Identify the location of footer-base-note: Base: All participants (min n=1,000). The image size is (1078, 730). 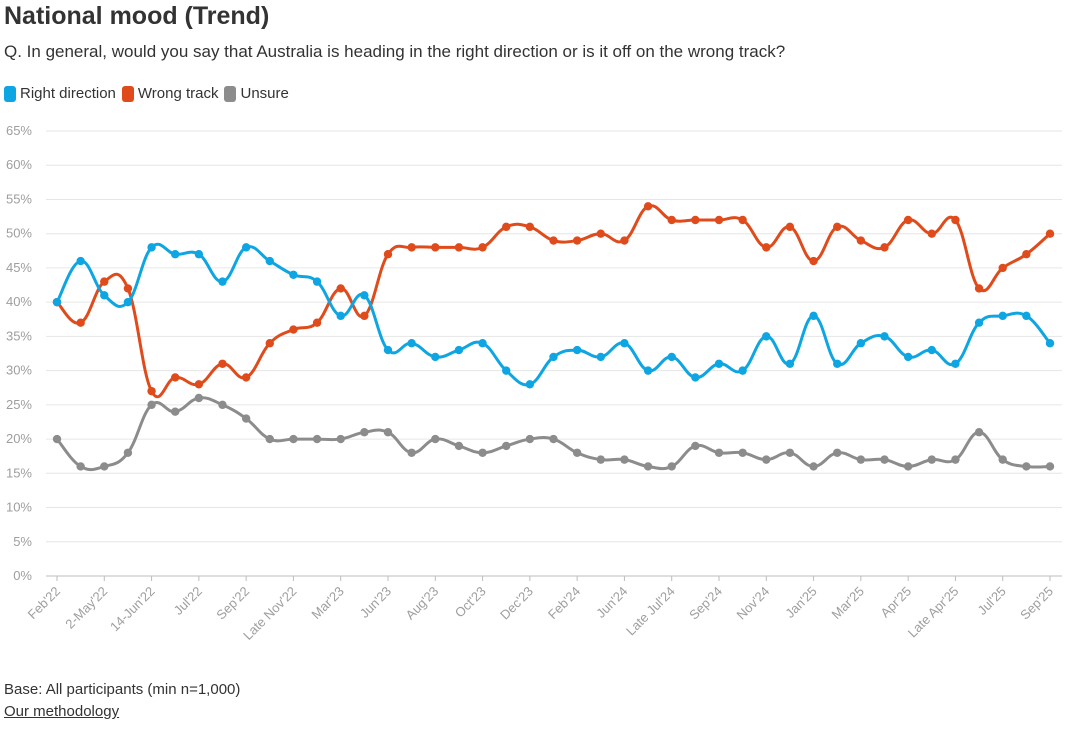
(122, 689).